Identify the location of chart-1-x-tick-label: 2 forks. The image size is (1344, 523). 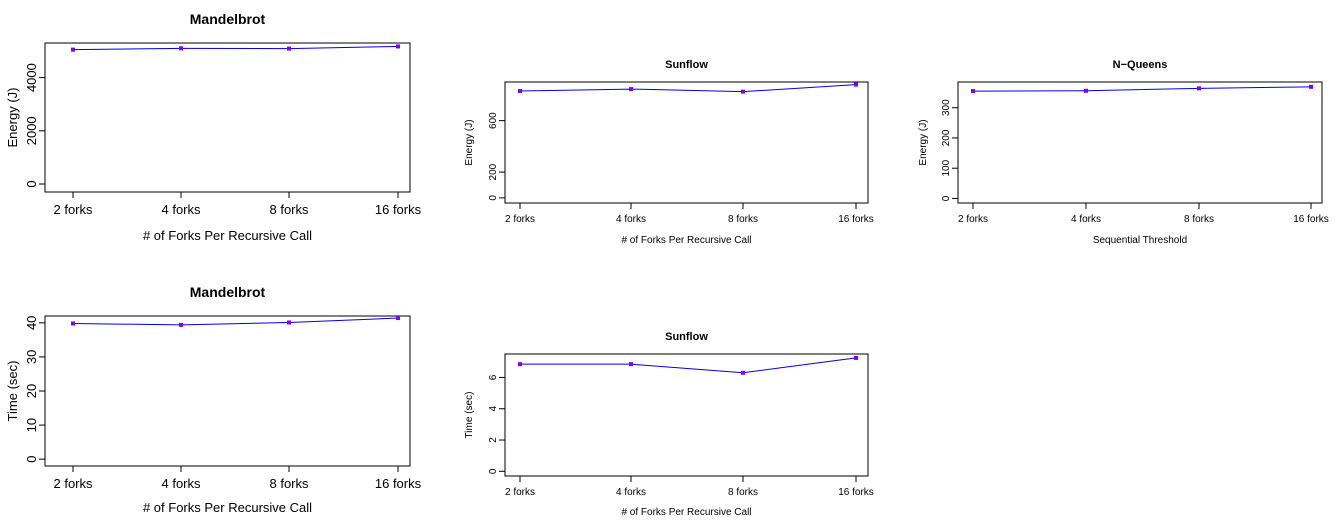
(520, 219).